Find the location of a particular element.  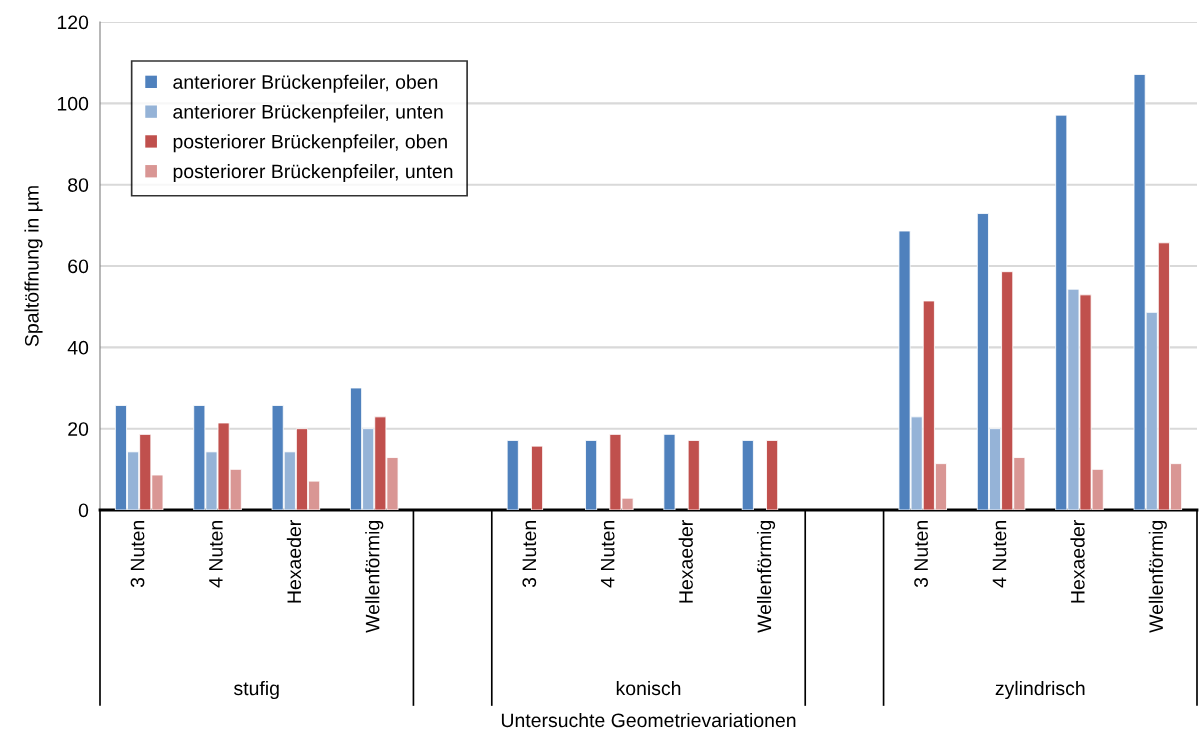

legend-label: anteriorer Brückenpfeiler, oben is located at coordinates (305, 83).